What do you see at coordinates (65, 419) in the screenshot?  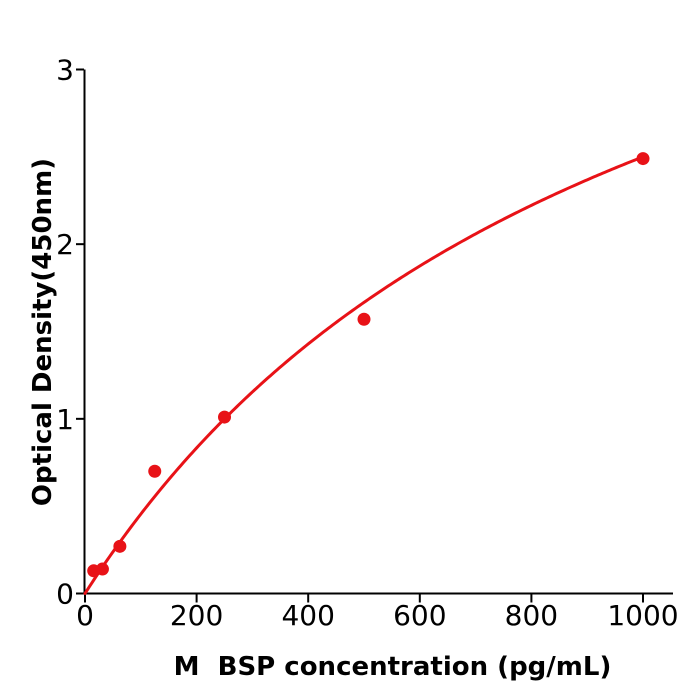 I see `y-tick-label: 1` at bounding box center [65, 419].